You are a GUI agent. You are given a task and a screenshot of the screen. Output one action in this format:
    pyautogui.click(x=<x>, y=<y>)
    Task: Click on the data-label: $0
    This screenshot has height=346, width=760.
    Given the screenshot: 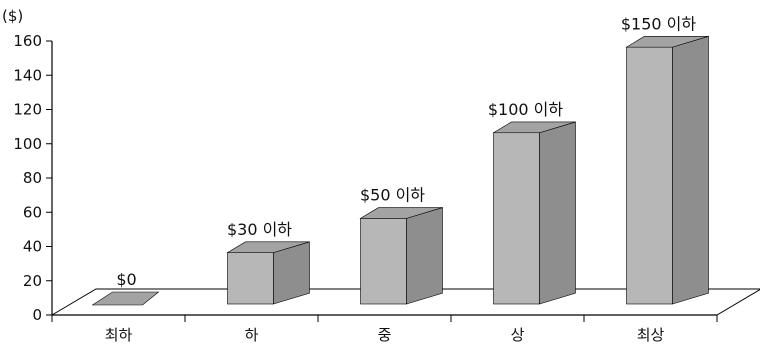 What is the action you would take?
    pyautogui.click(x=126, y=279)
    